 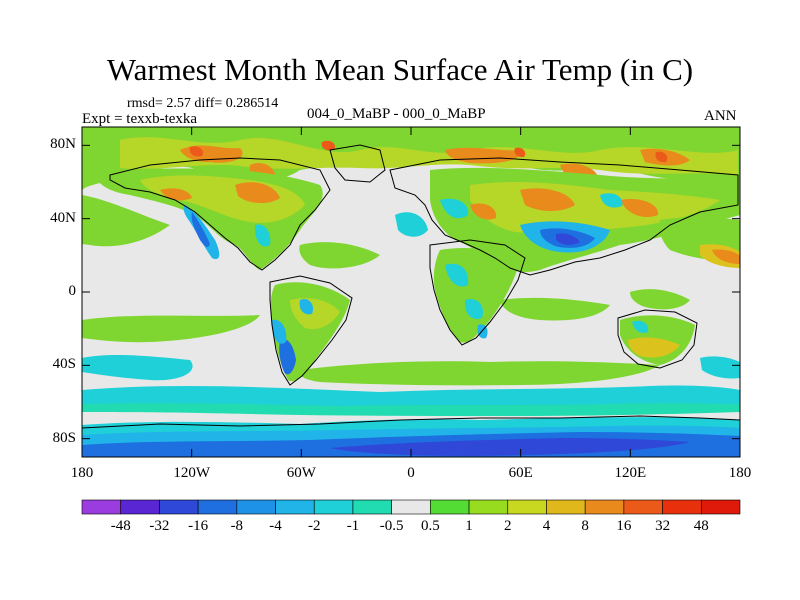 I want to click on maritime-continent-warm, so click(x=660, y=299).